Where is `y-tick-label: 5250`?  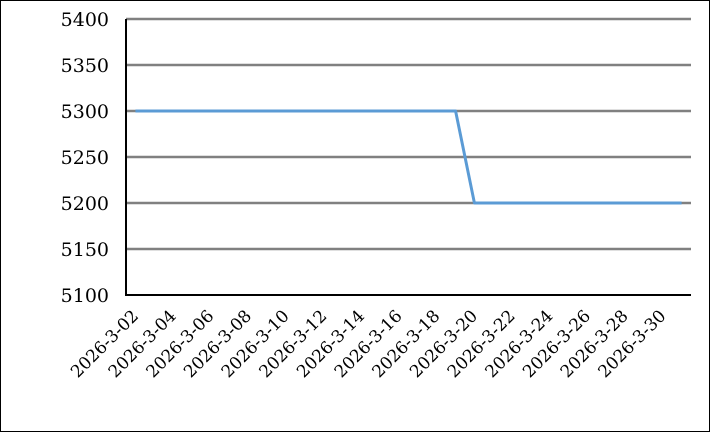
y-tick-label: 5250 is located at coordinates (85, 158).